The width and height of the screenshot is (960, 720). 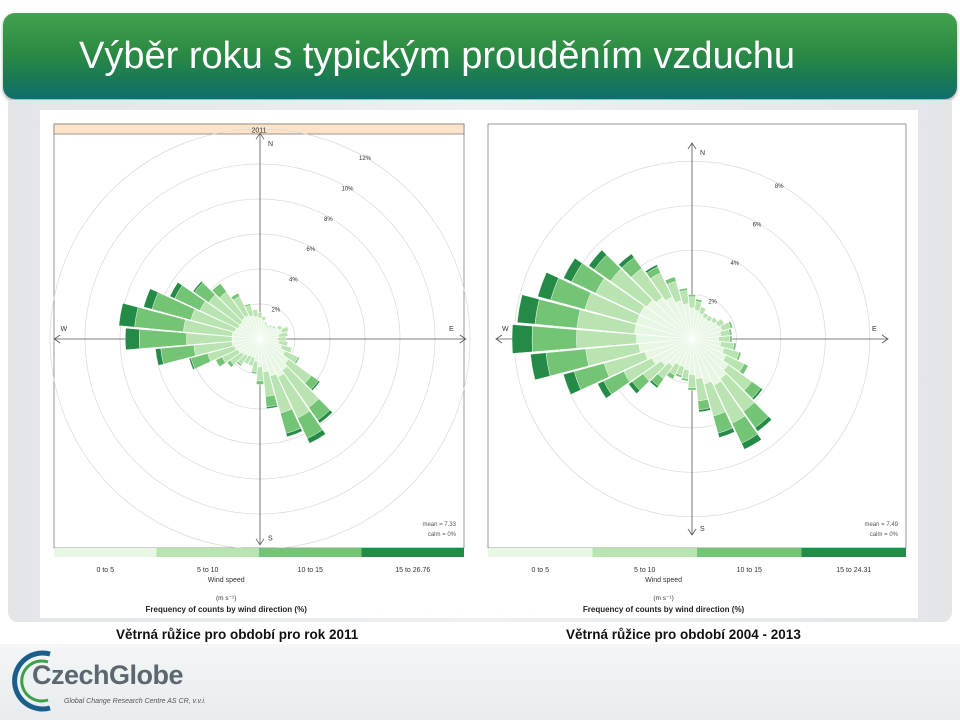 I want to click on radial-tick-label: 10%, so click(x=348, y=189).